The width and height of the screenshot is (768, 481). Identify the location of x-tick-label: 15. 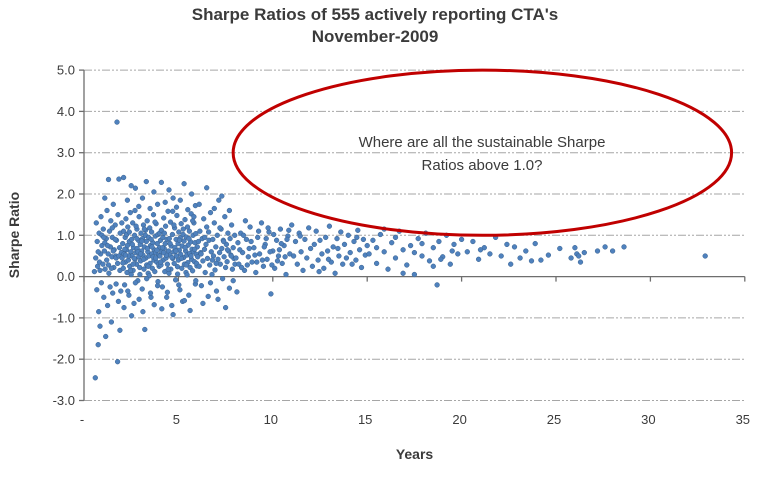
(365, 419).